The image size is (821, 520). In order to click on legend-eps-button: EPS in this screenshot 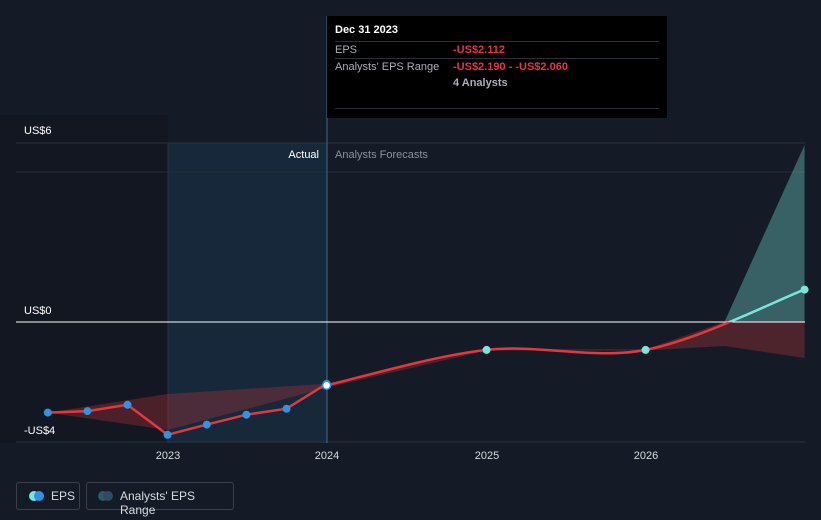, I will do `click(48, 496)`.